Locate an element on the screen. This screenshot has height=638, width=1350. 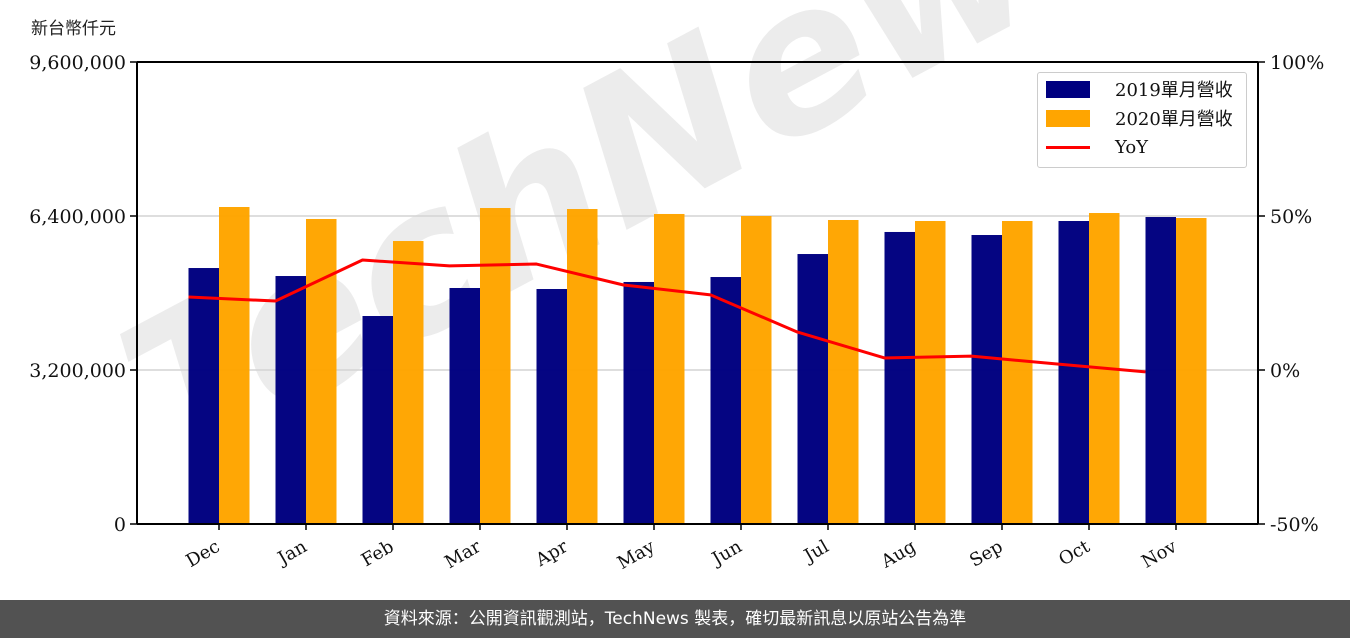
legend-swatch-2020 is located at coordinates (1068, 118).